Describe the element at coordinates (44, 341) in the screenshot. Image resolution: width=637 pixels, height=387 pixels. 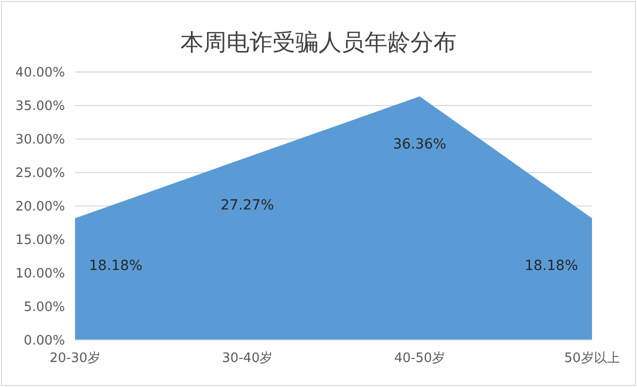
I see `y-tick-label: 0.00%` at that location.